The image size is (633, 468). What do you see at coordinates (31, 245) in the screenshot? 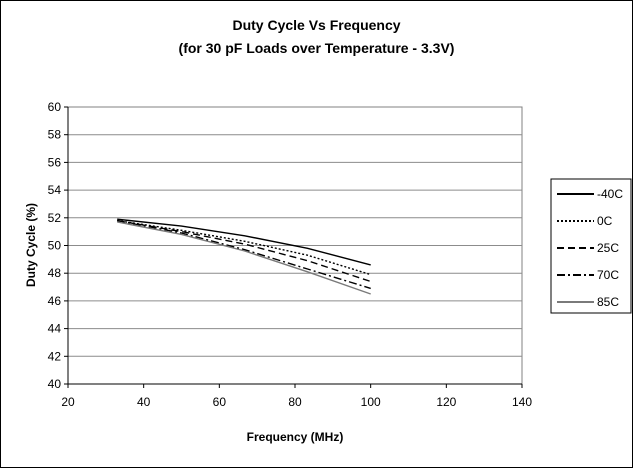
I see `y-axis-label: Duty Cycle (%)` at bounding box center [31, 245].